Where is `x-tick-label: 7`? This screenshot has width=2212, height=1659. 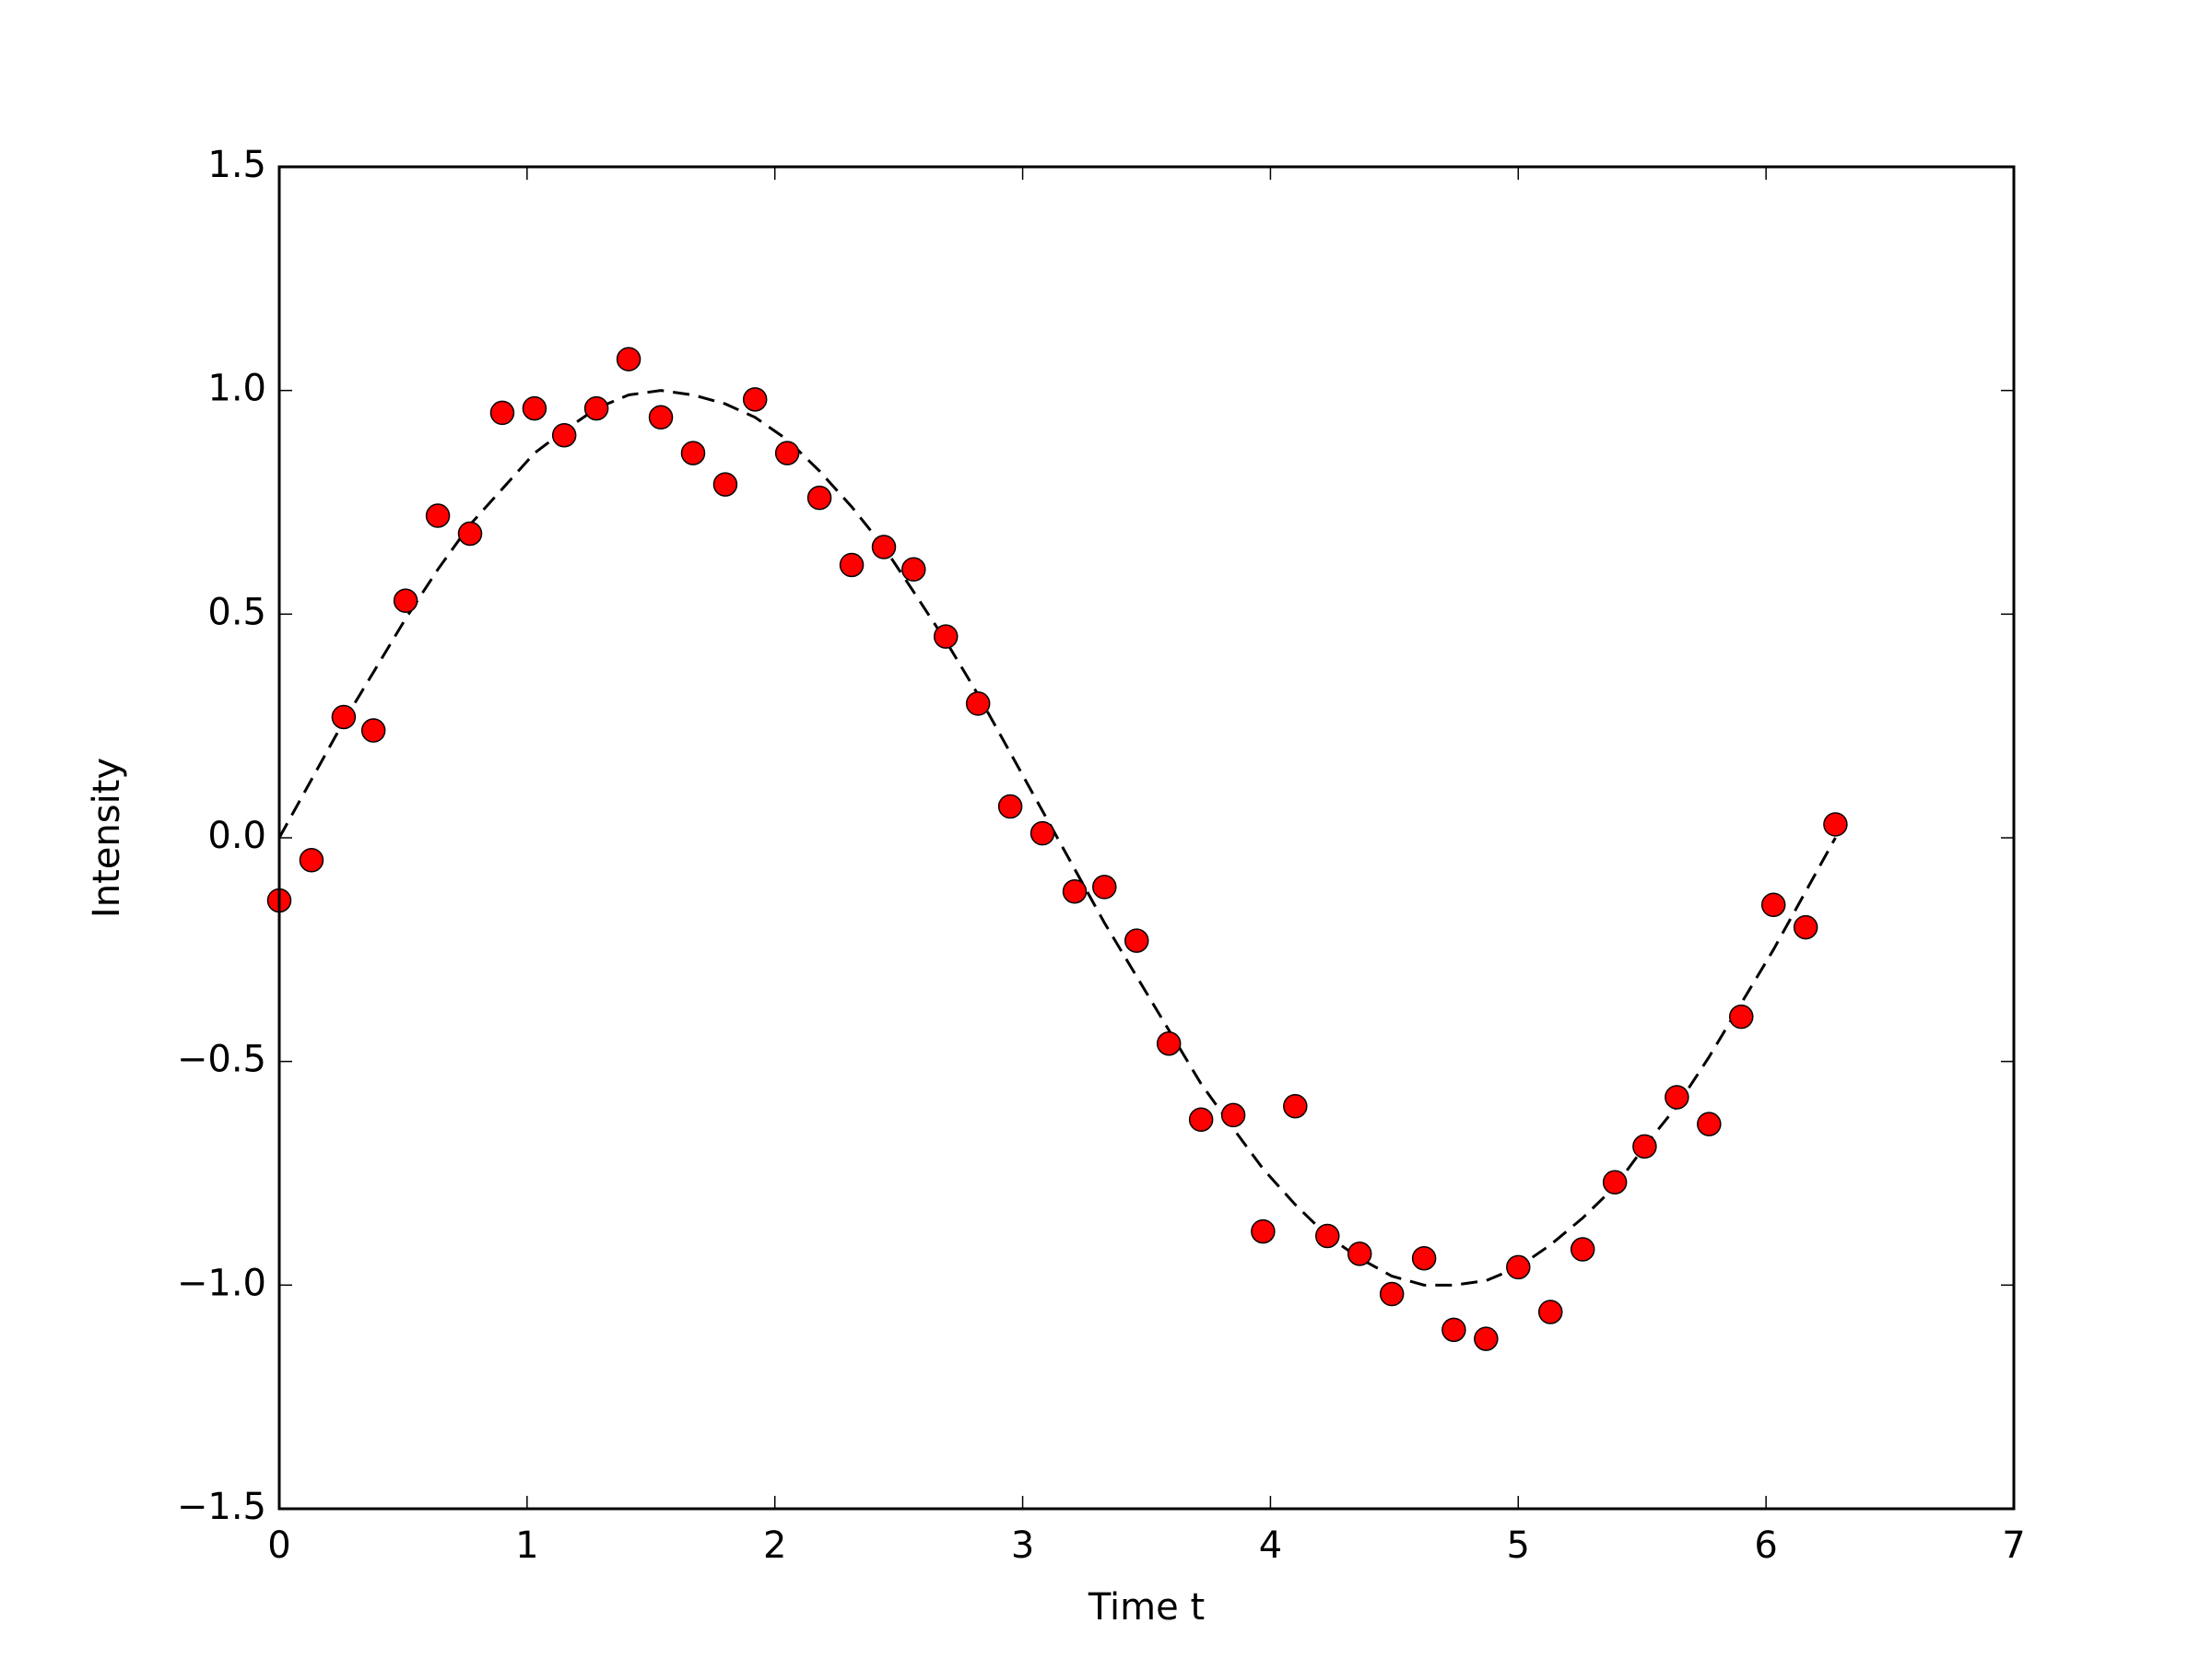 x-tick-label: 7 is located at coordinates (2013, 1545).